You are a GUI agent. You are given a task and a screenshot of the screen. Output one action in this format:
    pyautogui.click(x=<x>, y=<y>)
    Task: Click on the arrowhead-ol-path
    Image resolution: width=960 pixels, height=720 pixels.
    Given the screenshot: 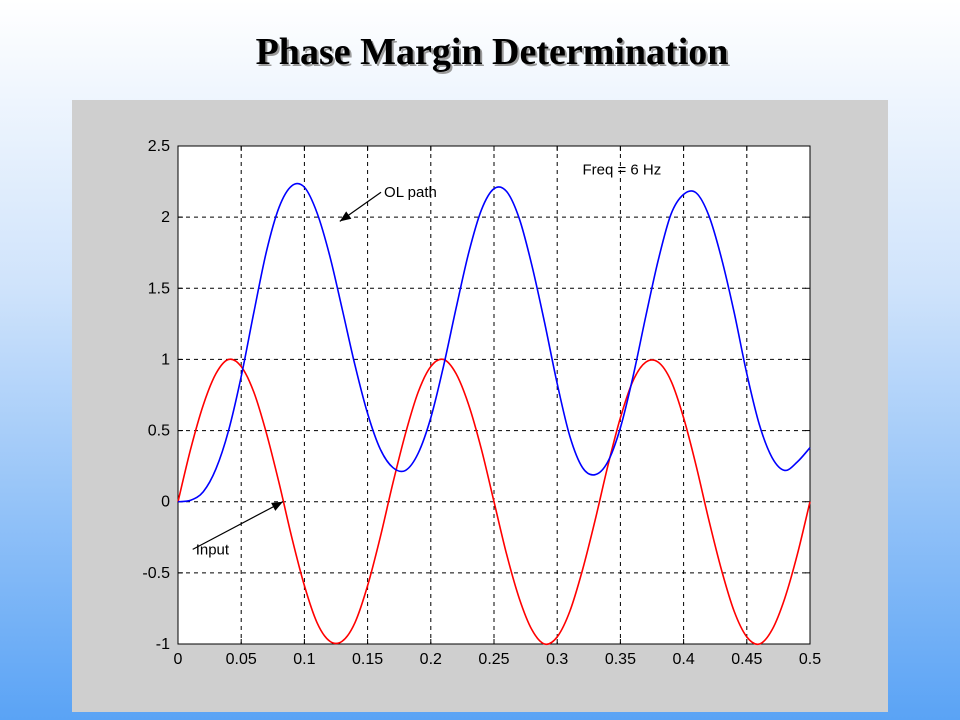 What is the action you would take?
    pyautogui.click(x=345, y=216)
    